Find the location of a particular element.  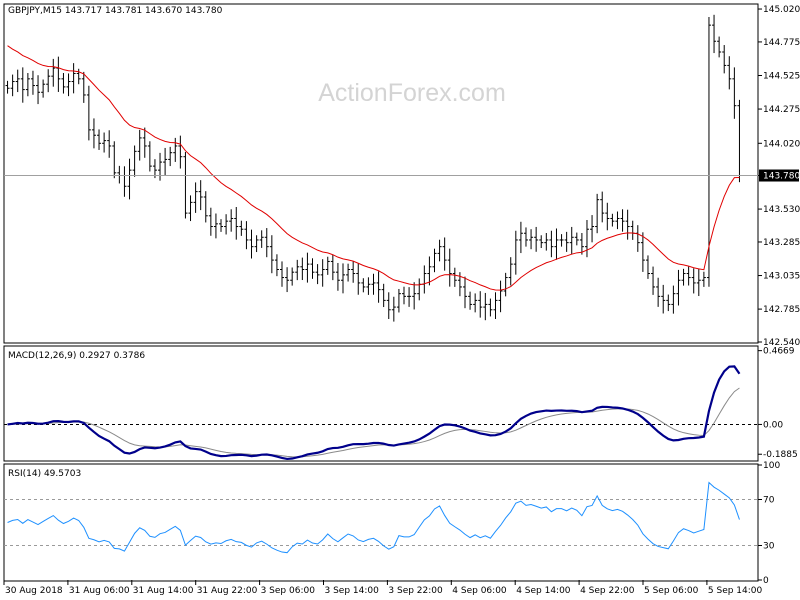

x-tick-label: 5 Sep 06:00 is located at coordinates (671, 591).